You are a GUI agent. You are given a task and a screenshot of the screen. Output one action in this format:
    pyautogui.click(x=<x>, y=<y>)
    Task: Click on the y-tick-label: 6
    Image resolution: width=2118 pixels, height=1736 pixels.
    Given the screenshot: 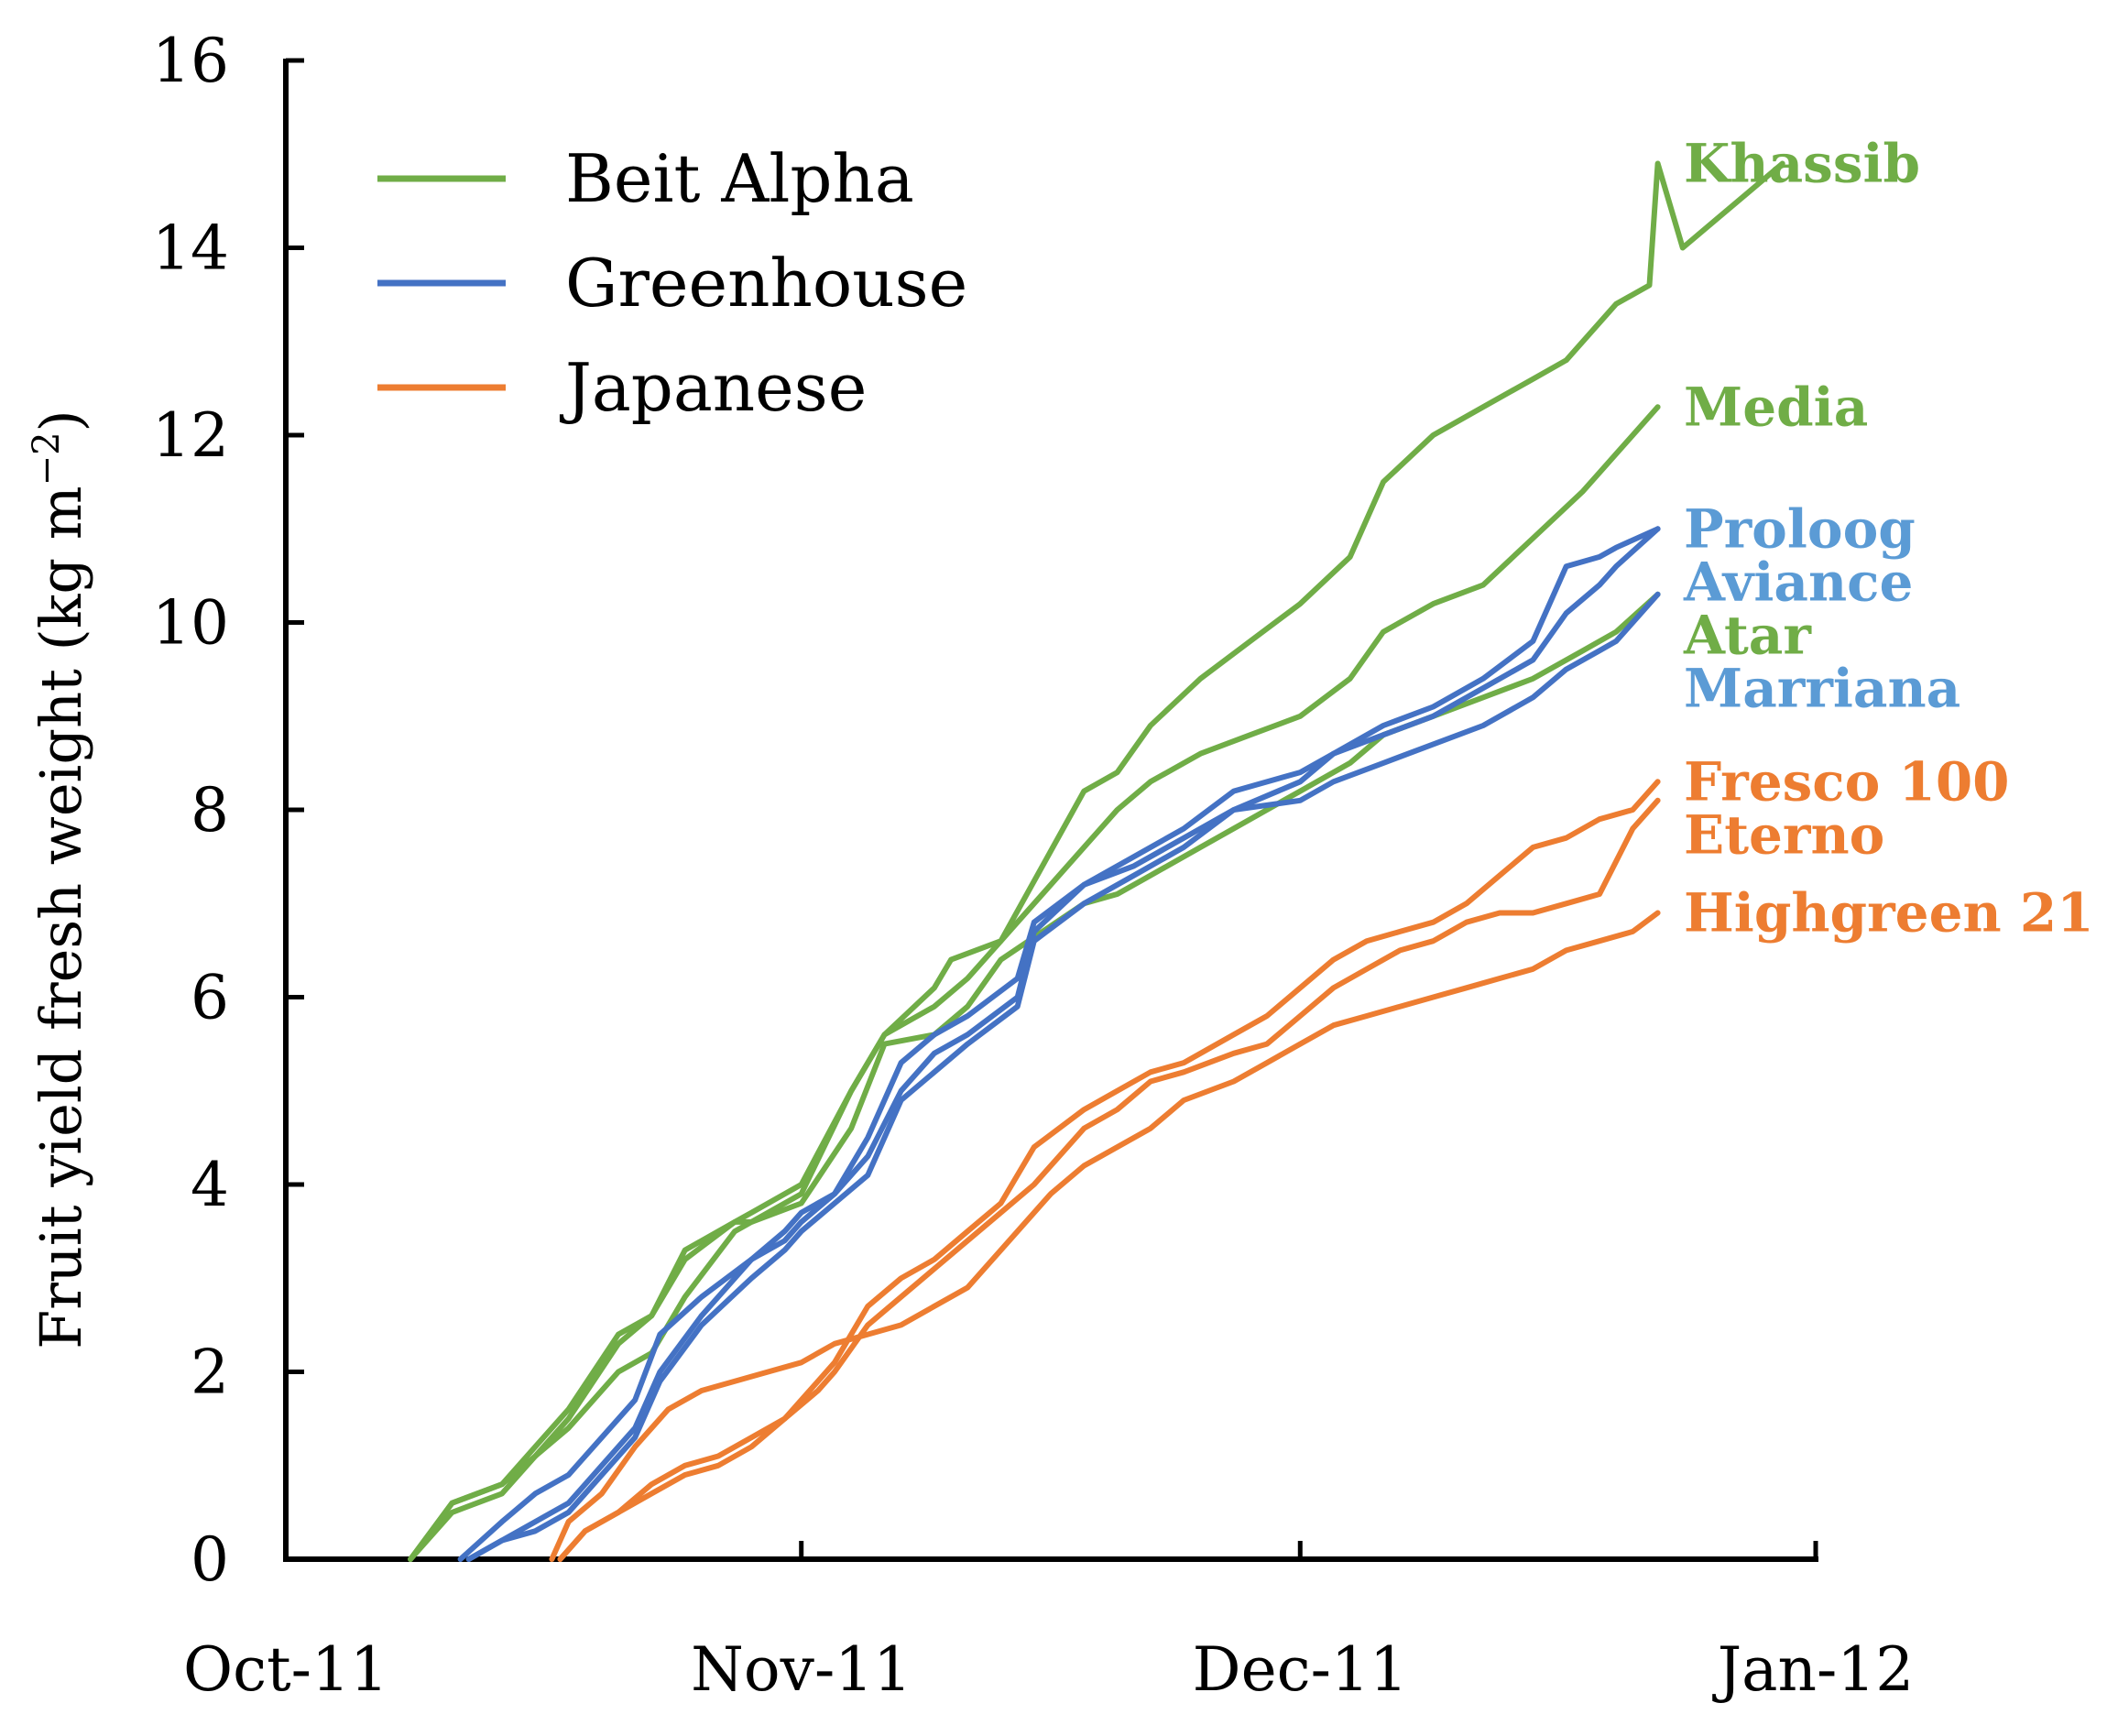 What is the action you would take?
    pyautogui.click(x=210, y=998)
    